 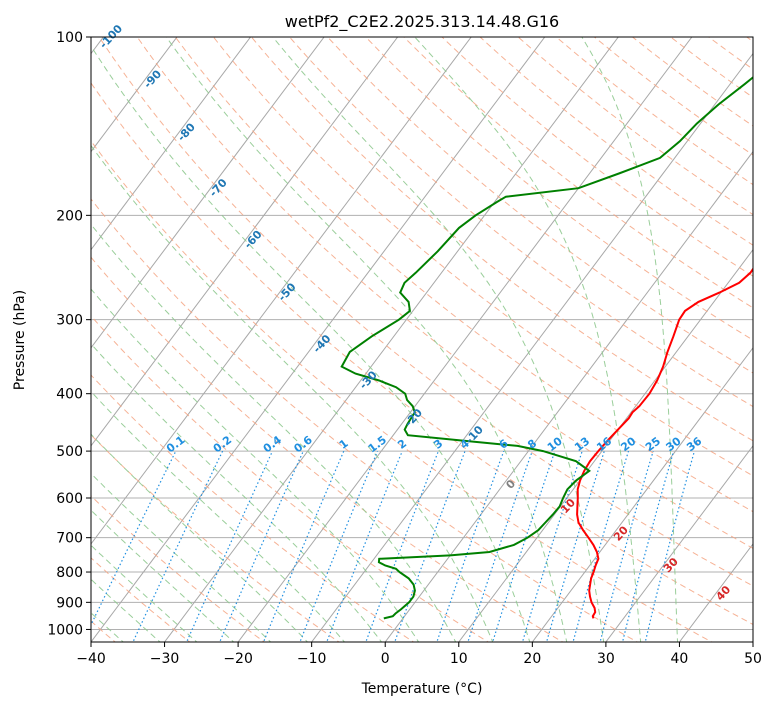 I want to click on y-tick-label: 700, so click(x=69, y=539).